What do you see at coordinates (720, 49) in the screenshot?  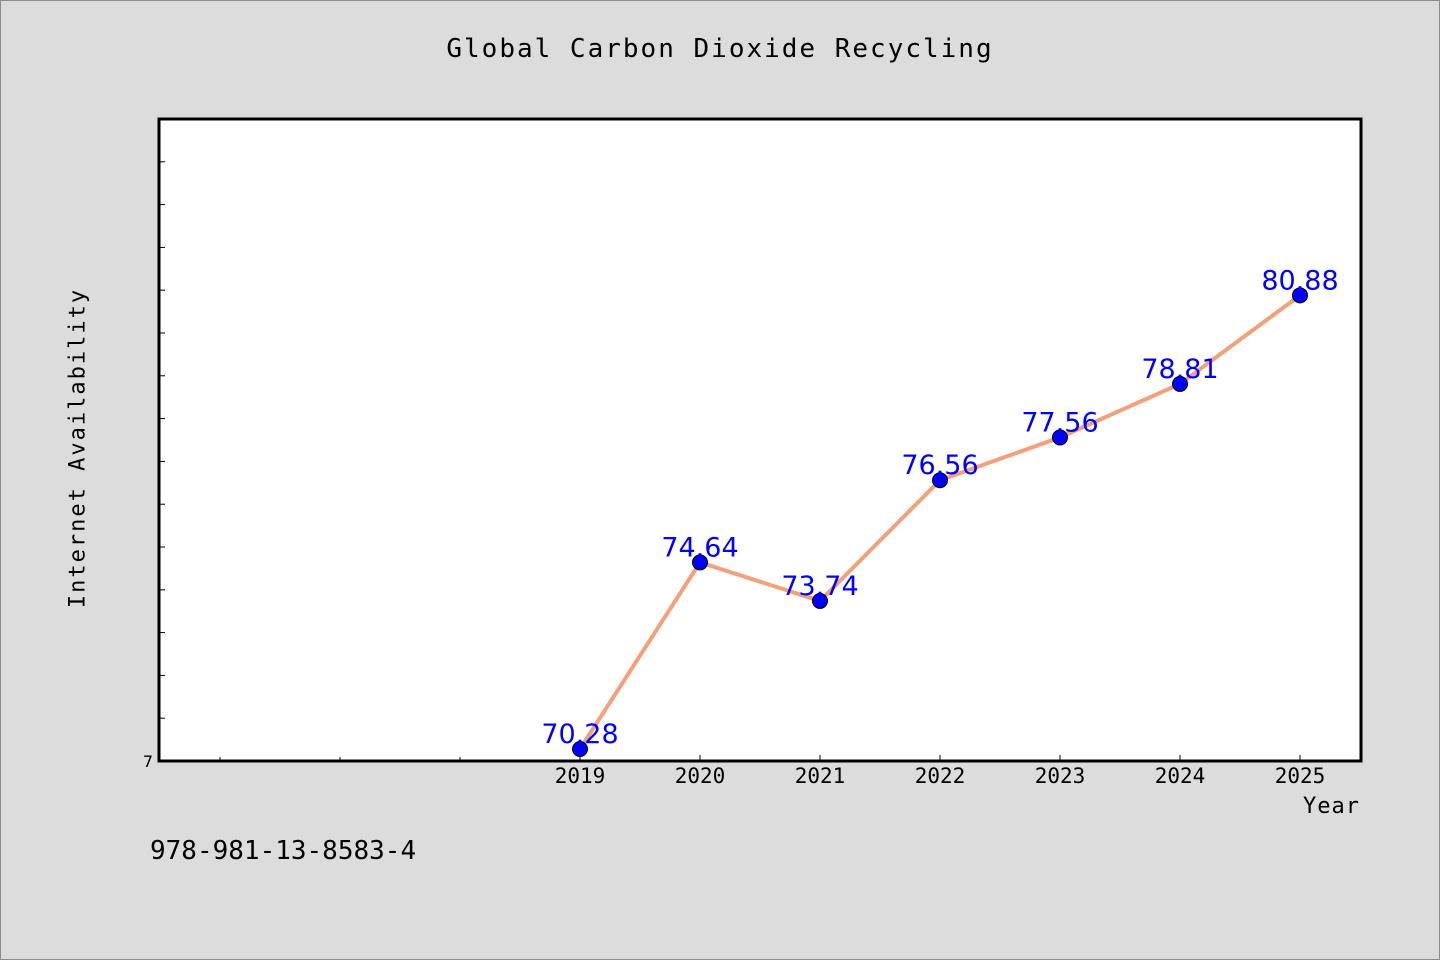 I see `chart-title: Global Carbon Dioxide Recycling` at bounding box center [720, 49].